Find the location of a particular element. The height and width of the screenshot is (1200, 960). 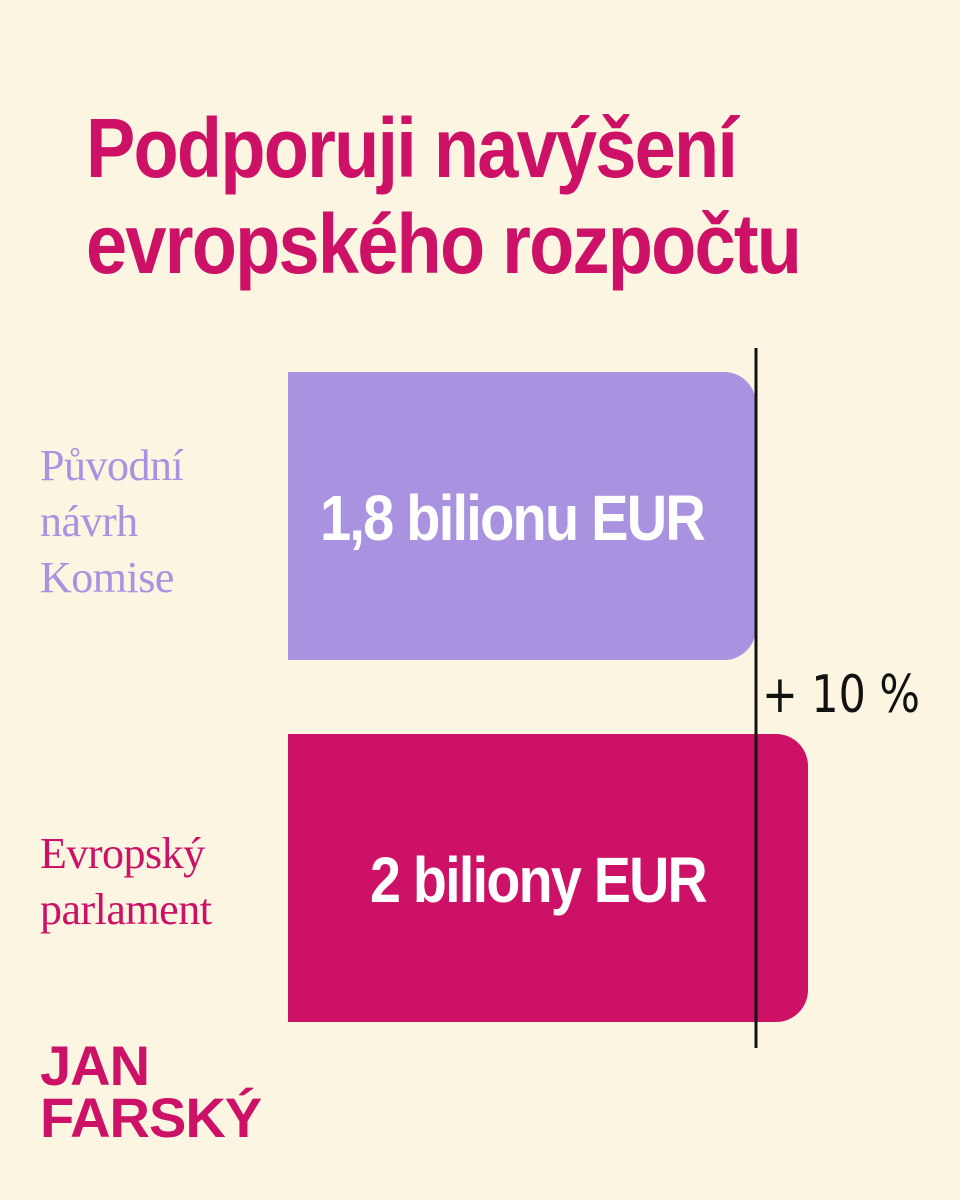

data-label-0: 1,8 bilionu EUR is located at coordinates (512, 518).